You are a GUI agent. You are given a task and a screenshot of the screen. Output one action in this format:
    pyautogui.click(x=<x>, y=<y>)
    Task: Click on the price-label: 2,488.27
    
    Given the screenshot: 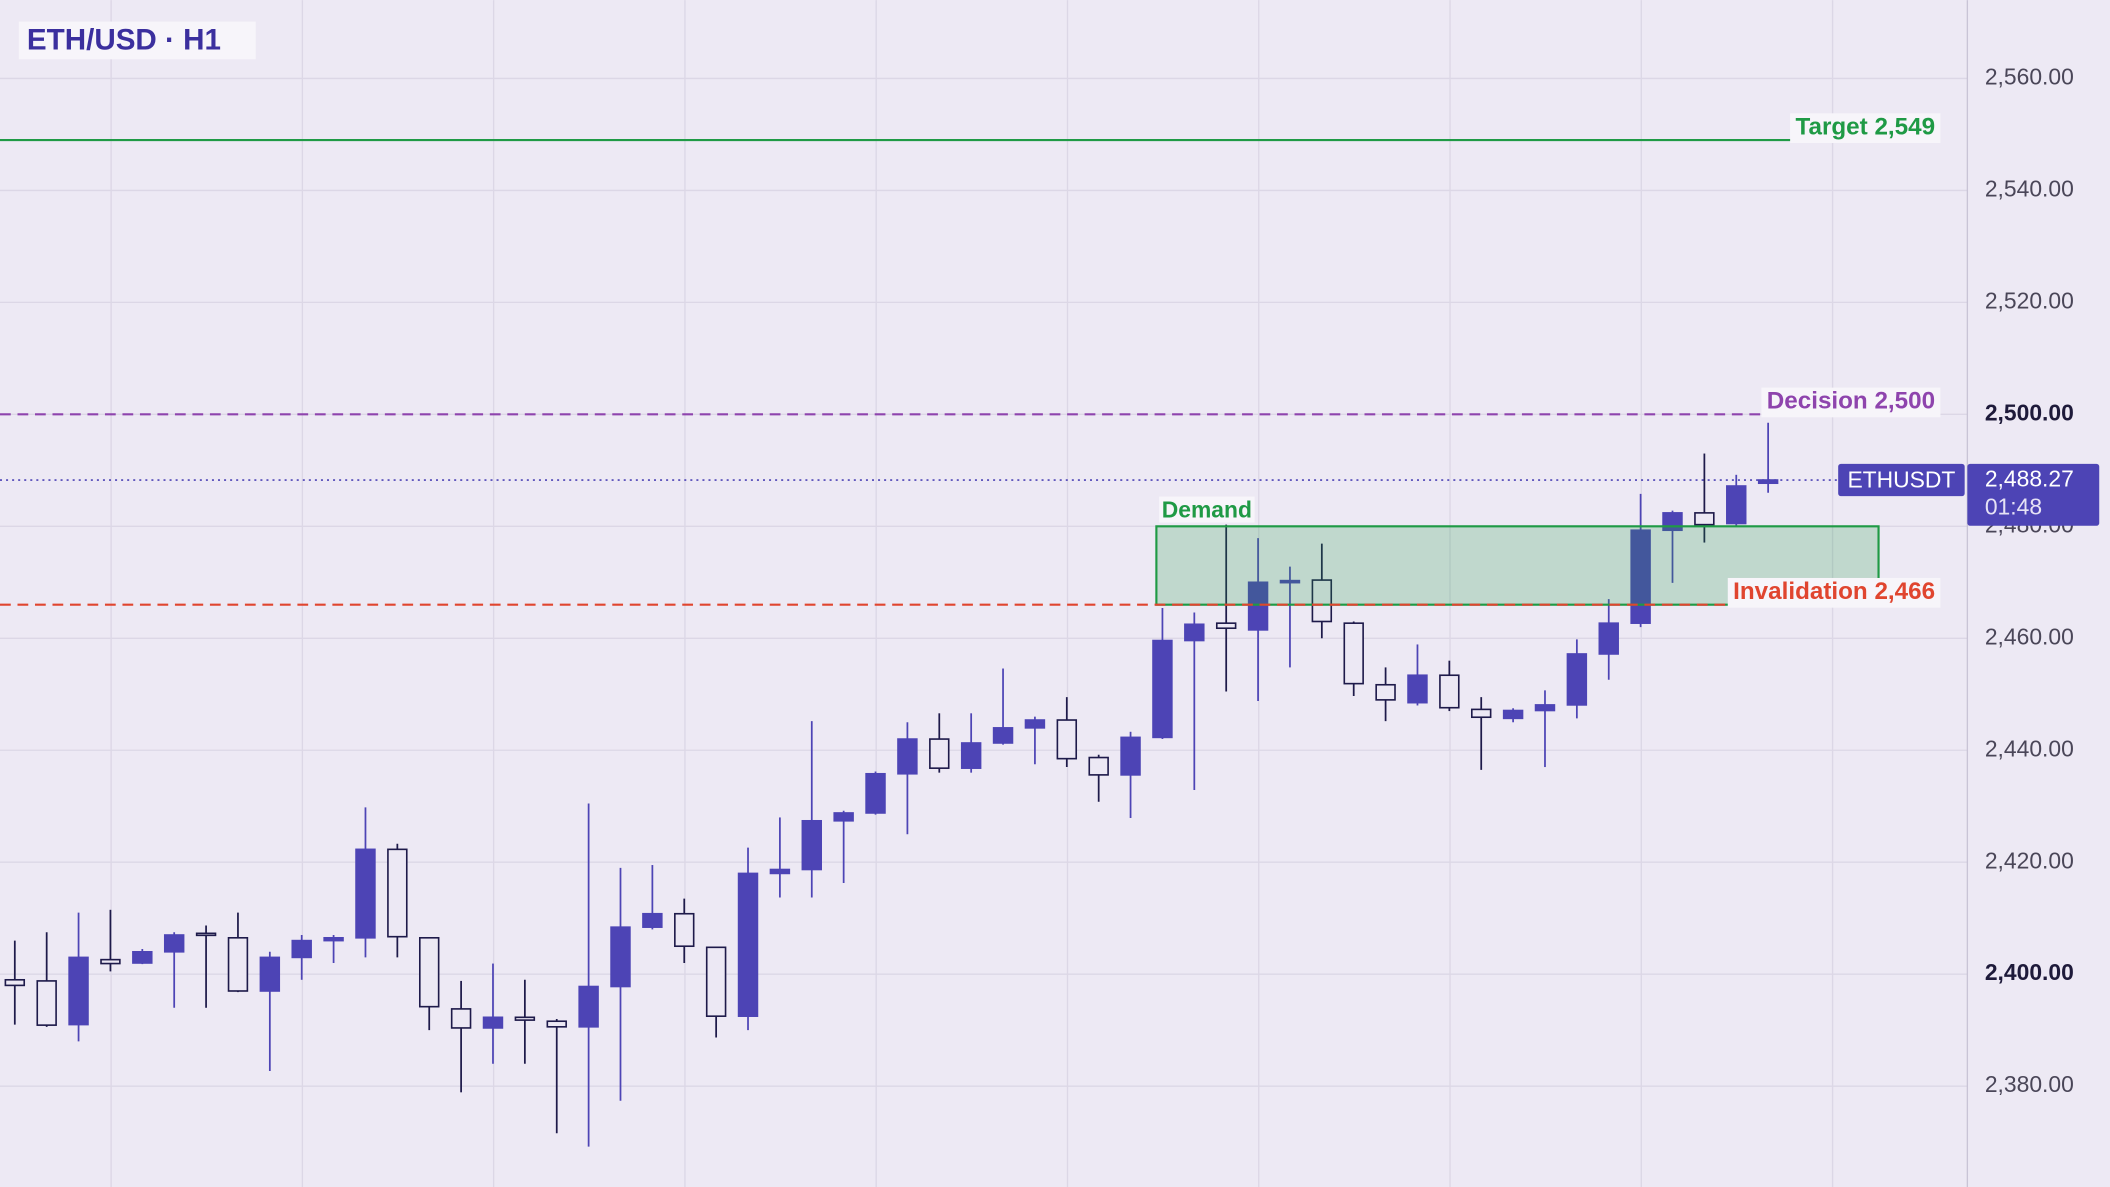 What is the action you would take?
    pyautogui.click(x=2029, y=479)
    